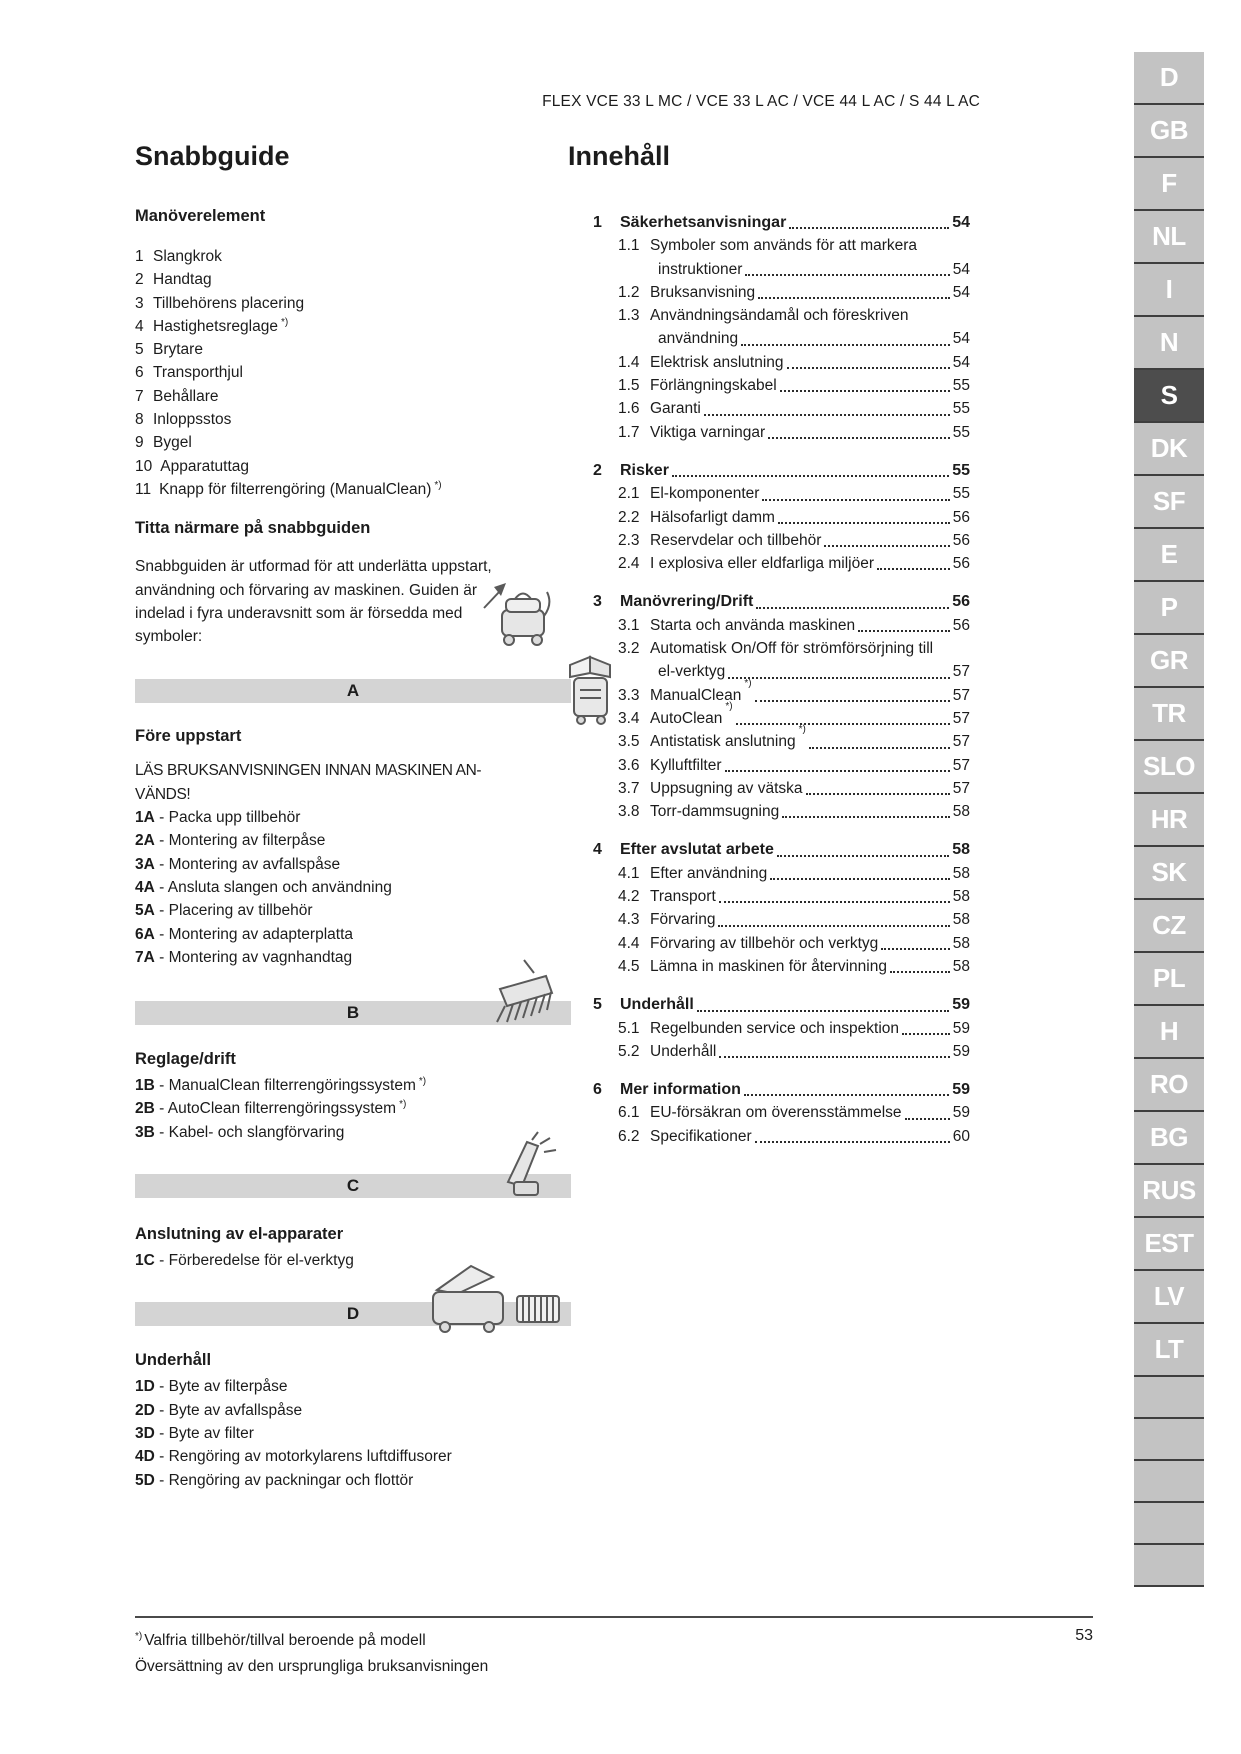 This screenshot has height=1754, width=1241. I want to click on language-tab-label: N, so click(1169, 342).